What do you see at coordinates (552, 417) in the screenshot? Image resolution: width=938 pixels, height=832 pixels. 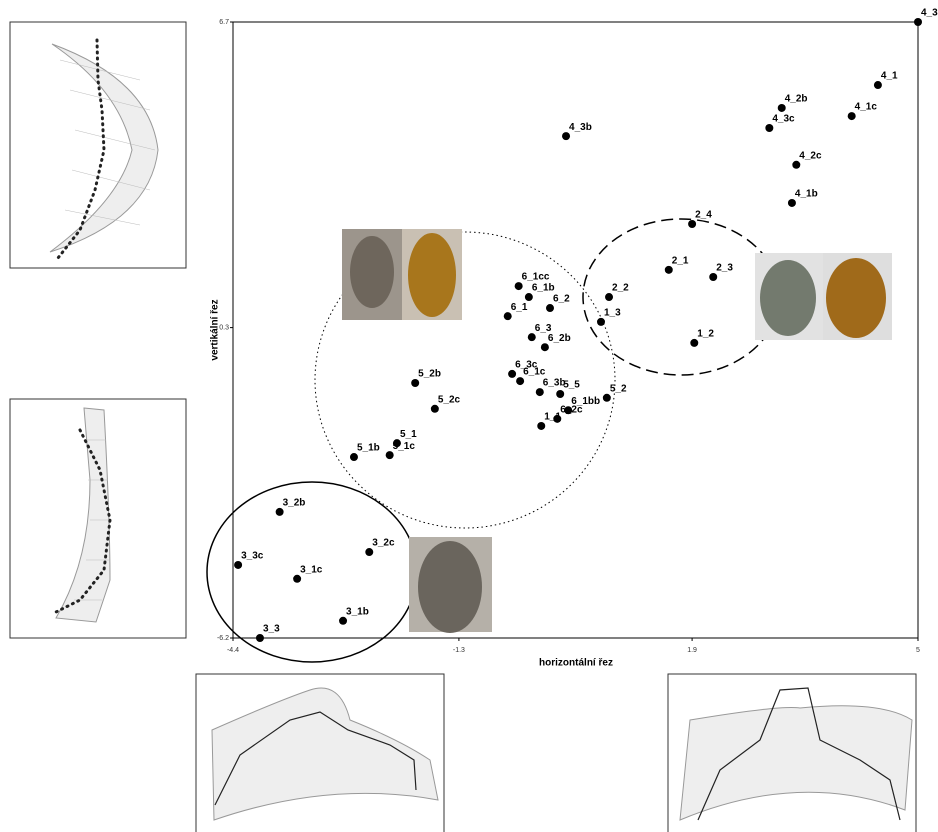 I see `point-label: 1_1` at bounding box center [552, 417].